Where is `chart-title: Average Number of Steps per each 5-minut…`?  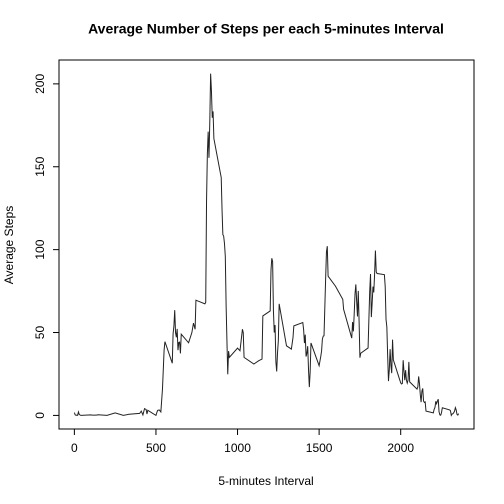
chart-title: Average Number of Steps per each 5-minut… is located at coordinates (266, 29).